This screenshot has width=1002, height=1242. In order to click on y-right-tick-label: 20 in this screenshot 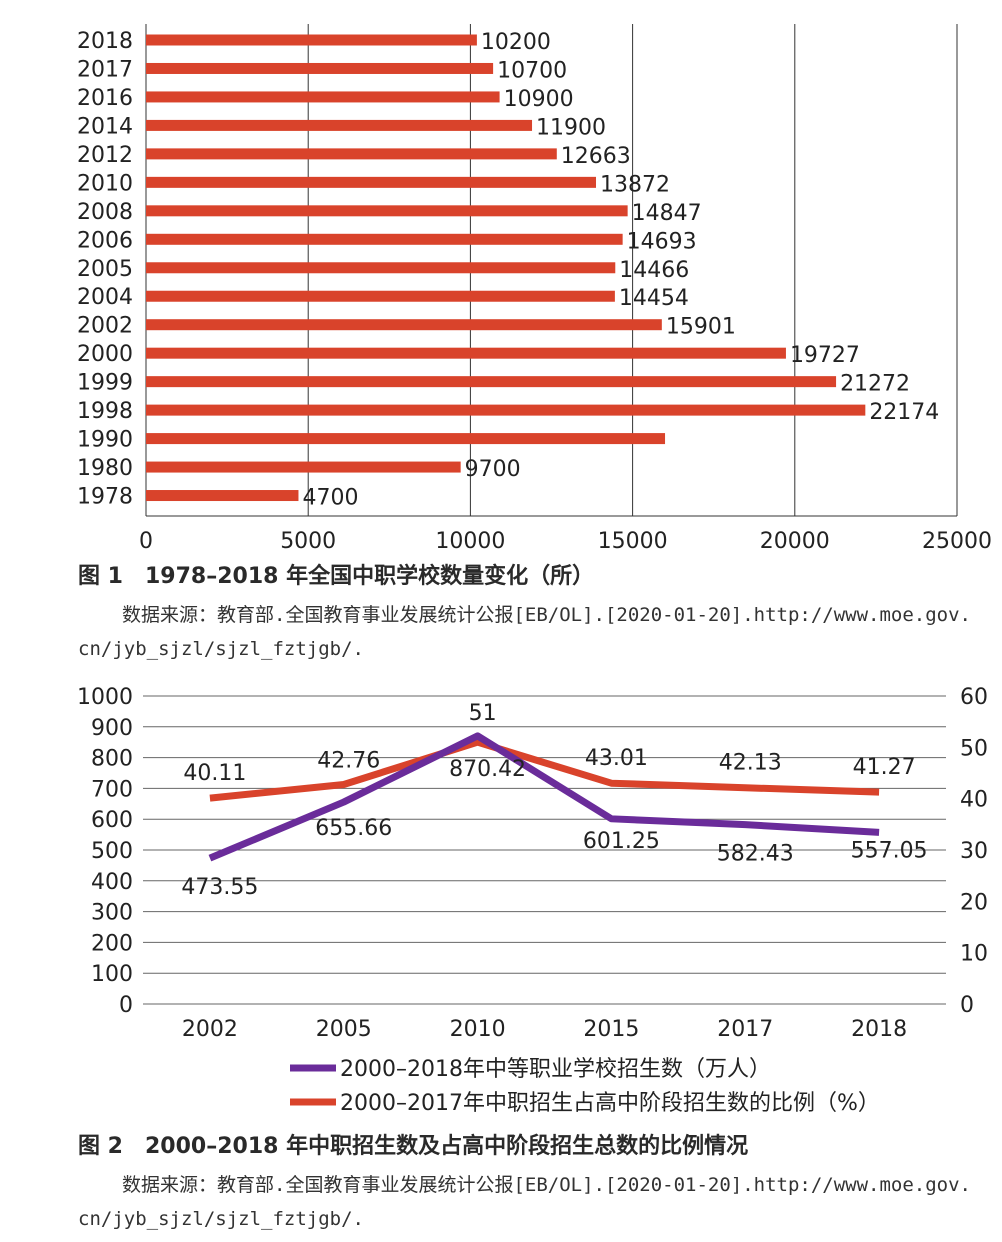, I will do `click(974, 902)`.